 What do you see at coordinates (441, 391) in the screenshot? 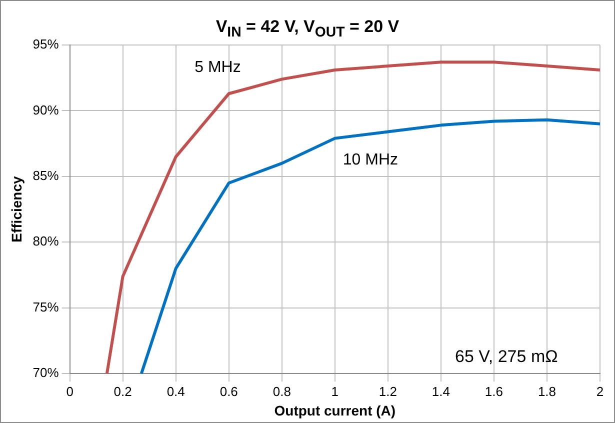
I see `x-tick-label: 1.4` at bounding box center [441, 391].